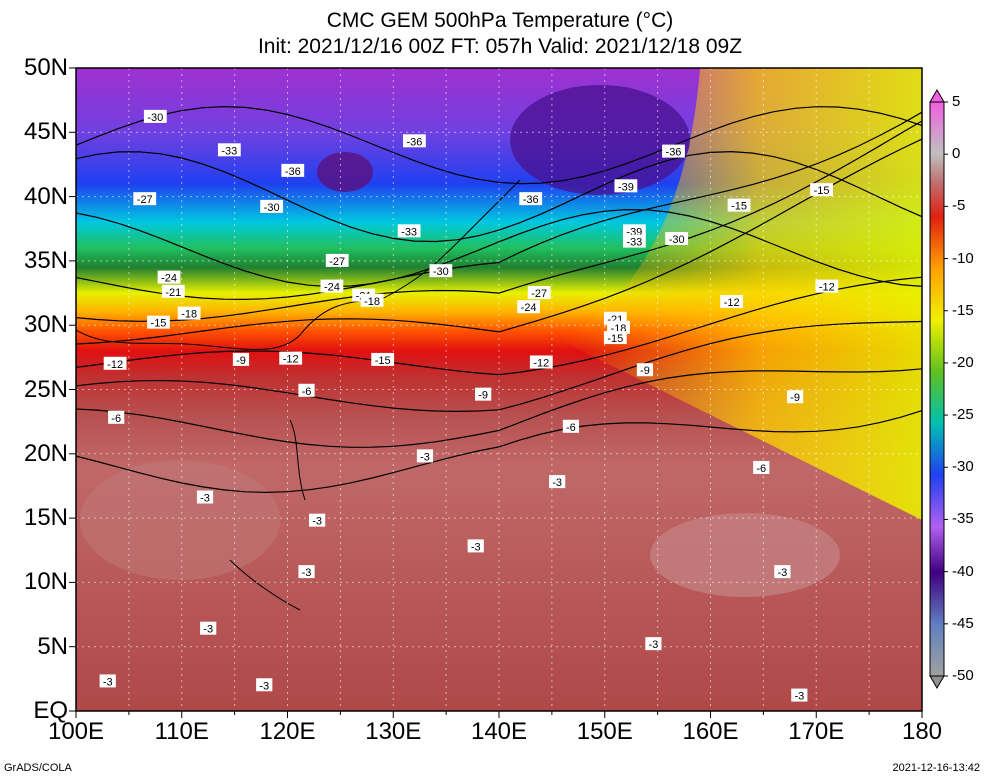 Image resolution: width=1000 pixels, height=779 pixels. Describe the element at coordinates (52, 646) in the screenshot. I see `latitude-label: 5N` at that location.